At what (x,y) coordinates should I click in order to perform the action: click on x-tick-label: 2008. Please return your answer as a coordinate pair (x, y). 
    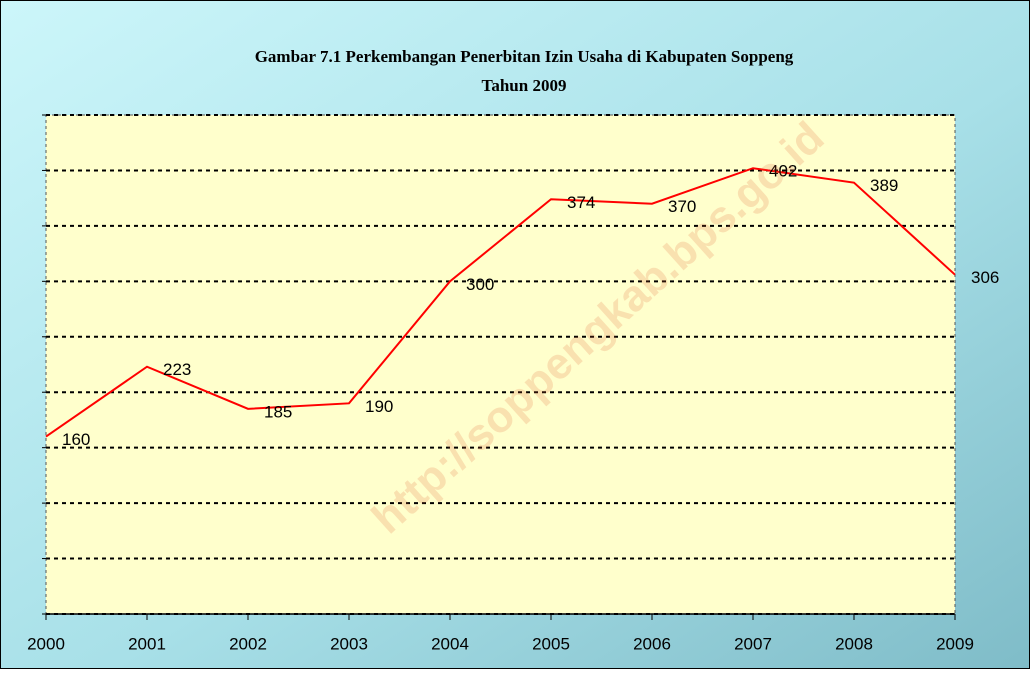
    Looking at the image, I should click on (854, 643).